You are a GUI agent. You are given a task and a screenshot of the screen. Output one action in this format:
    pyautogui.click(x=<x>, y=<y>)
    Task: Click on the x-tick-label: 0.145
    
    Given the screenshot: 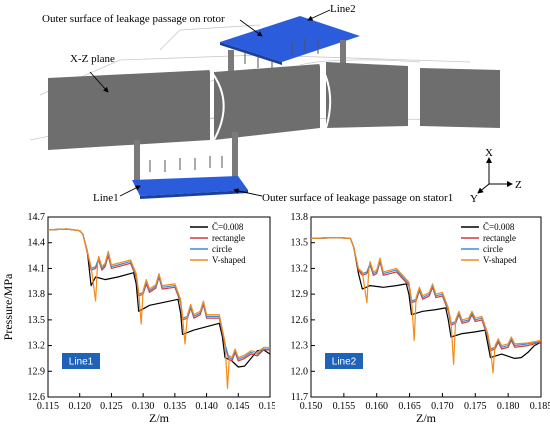 What is the action you would take?
    pyautogui.click(x=238, y=406)
    